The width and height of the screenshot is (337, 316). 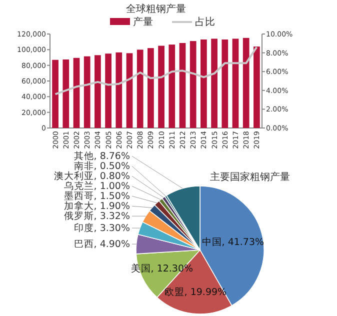 I want to click on text: 主要国家粗钢产量, so click(x=250, y=177).